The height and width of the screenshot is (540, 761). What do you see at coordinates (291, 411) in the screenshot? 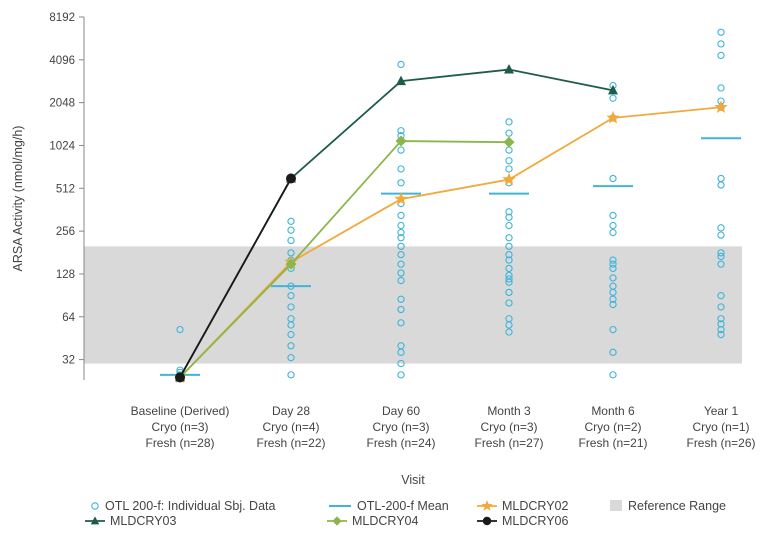
I see `x-category-label-line: Day 28` at bounding box center [291, 411].